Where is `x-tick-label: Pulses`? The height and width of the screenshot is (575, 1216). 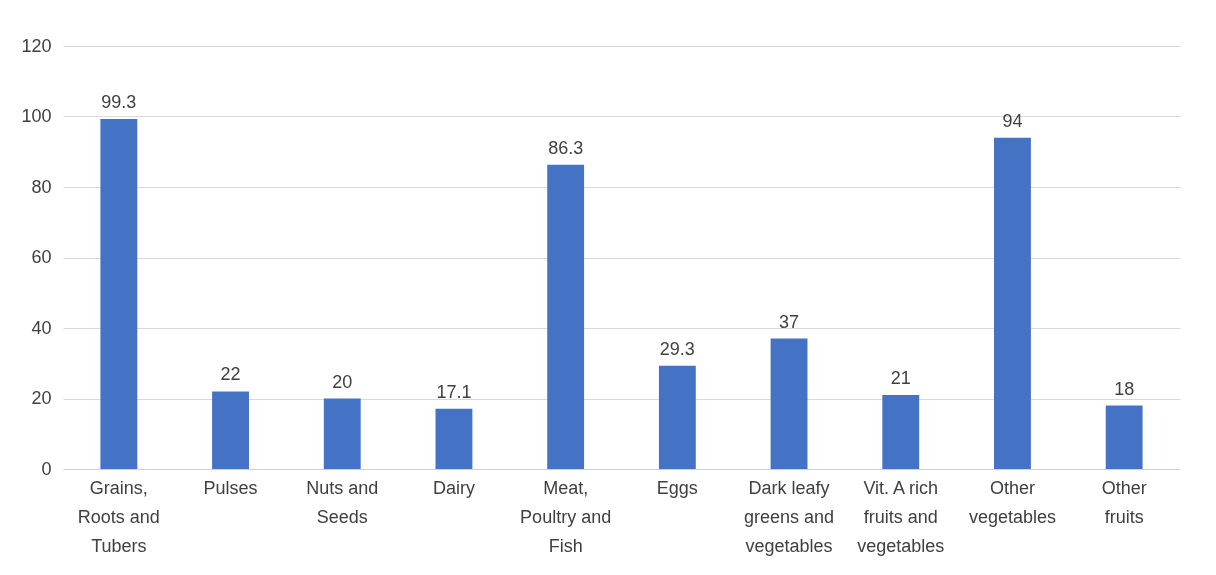
x-tick-label: Pulses is located at coordinates (230, 487).